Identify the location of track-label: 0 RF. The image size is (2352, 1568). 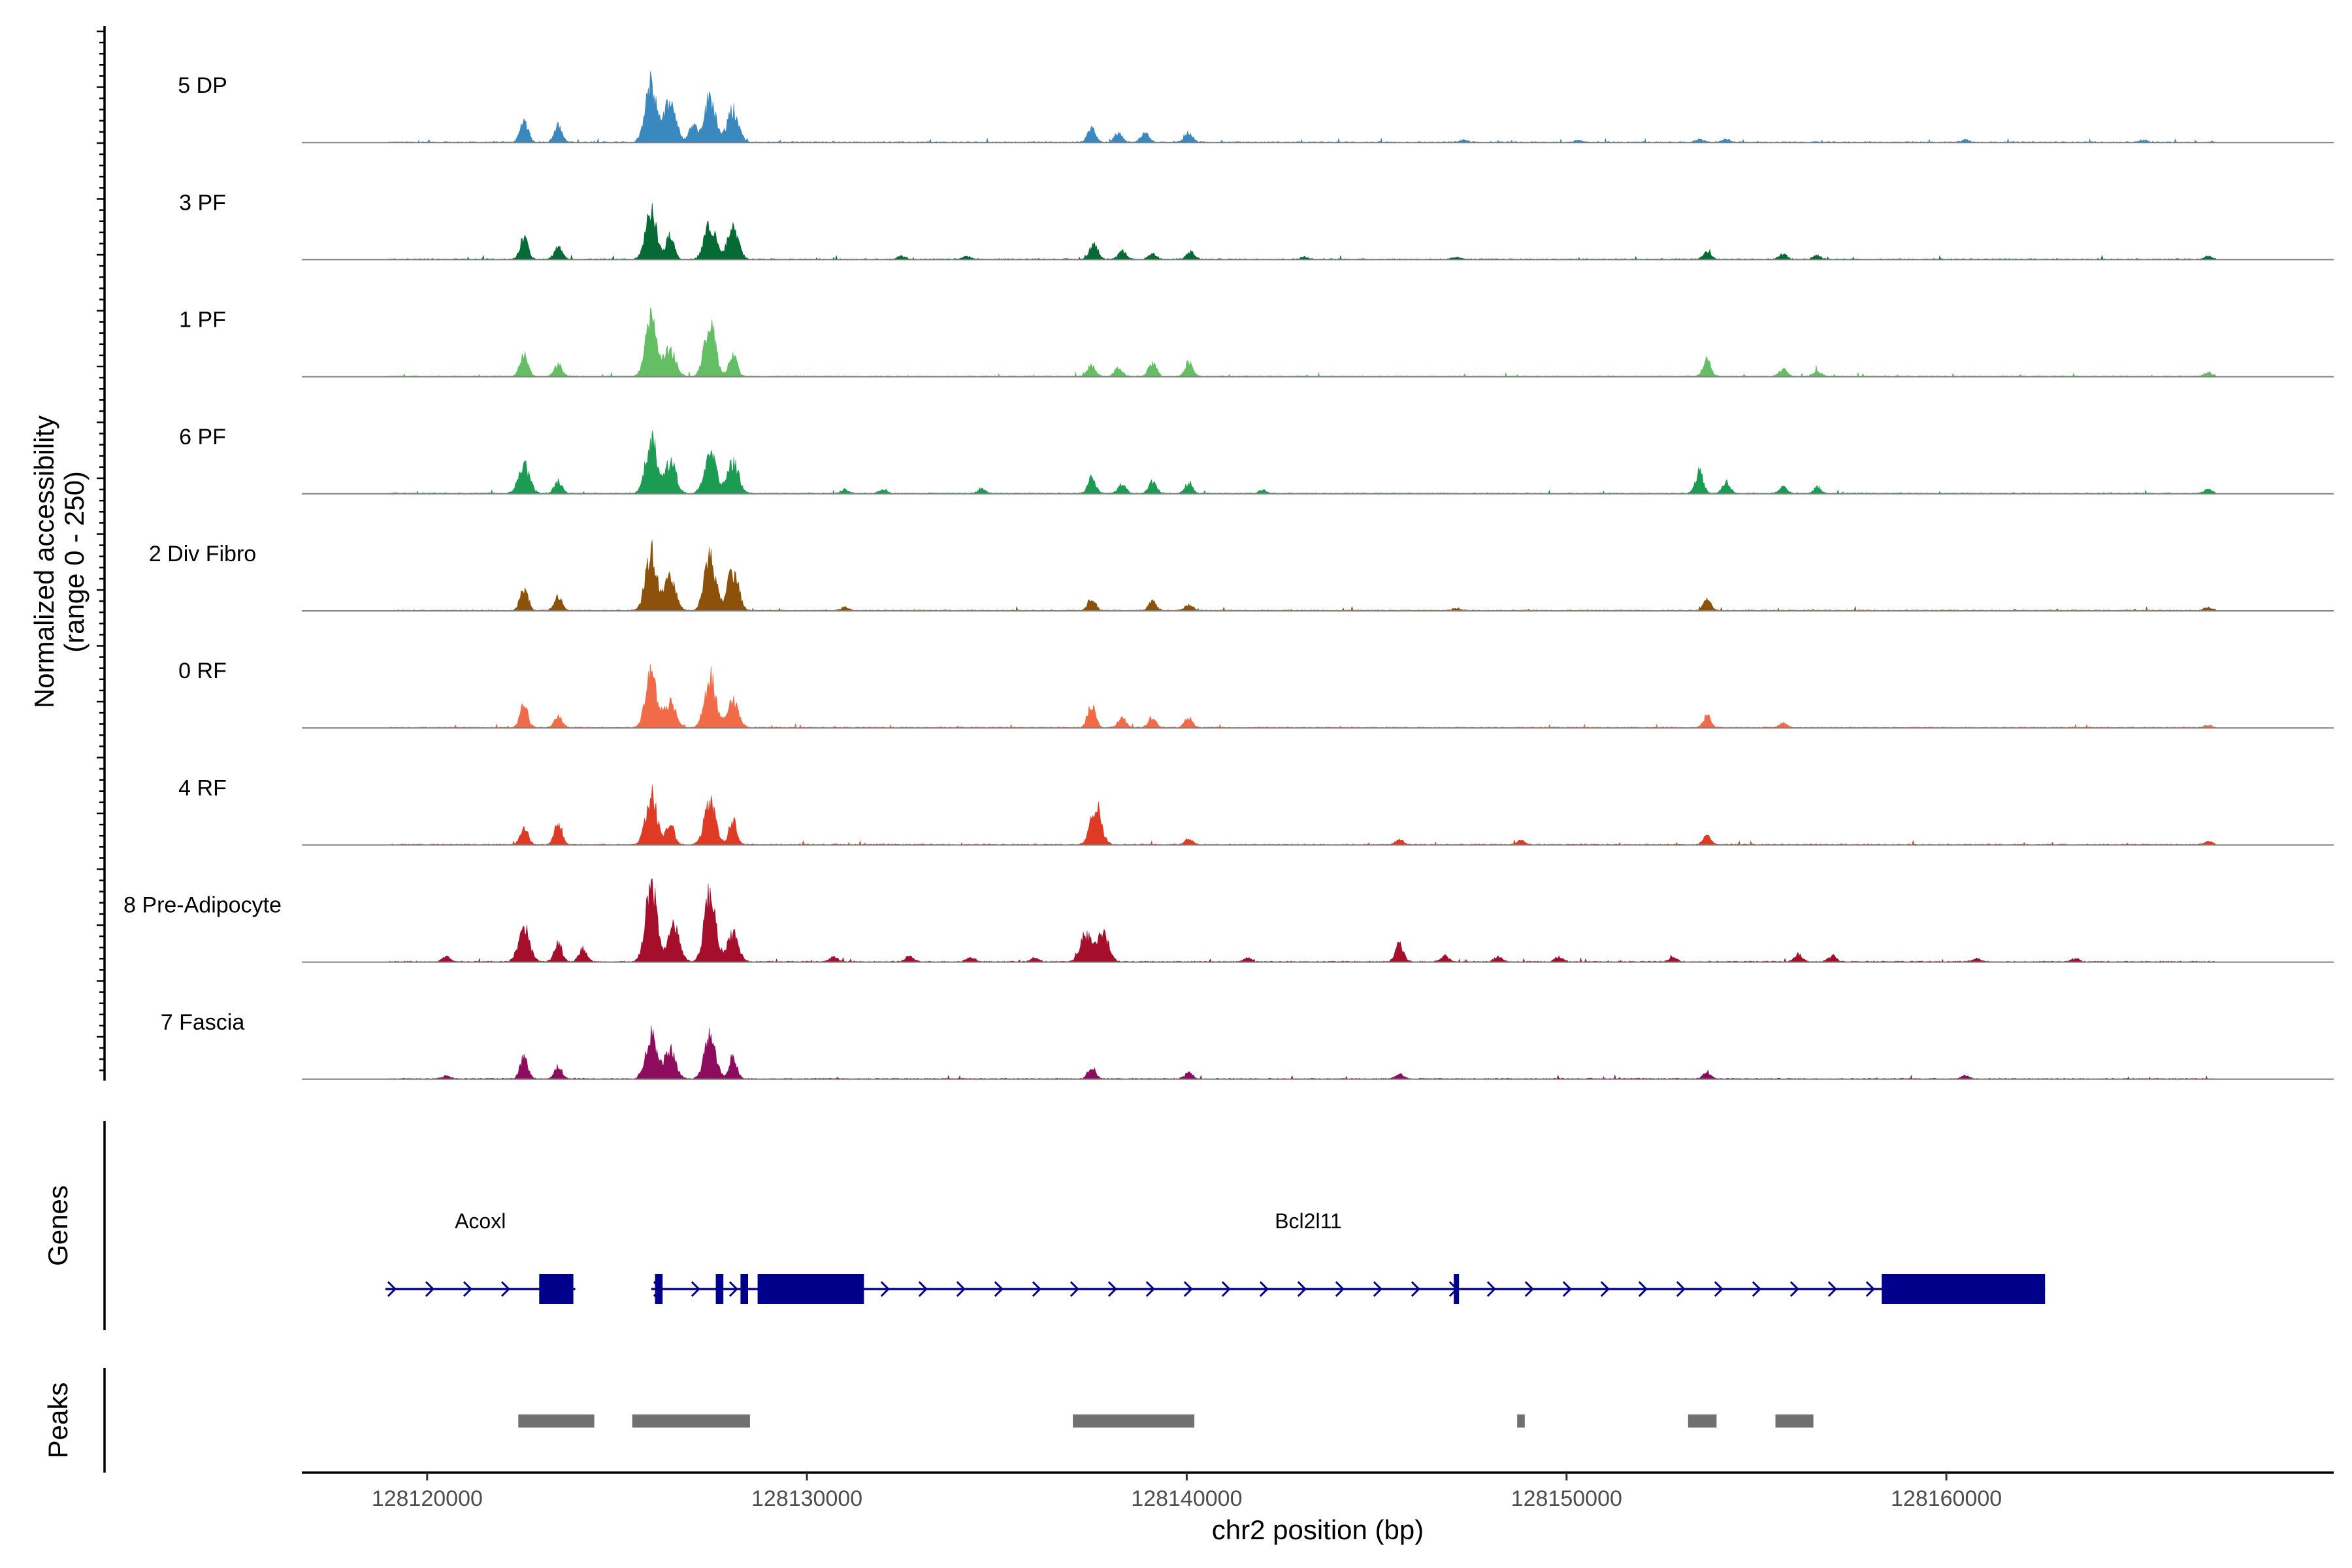
(202, 671).